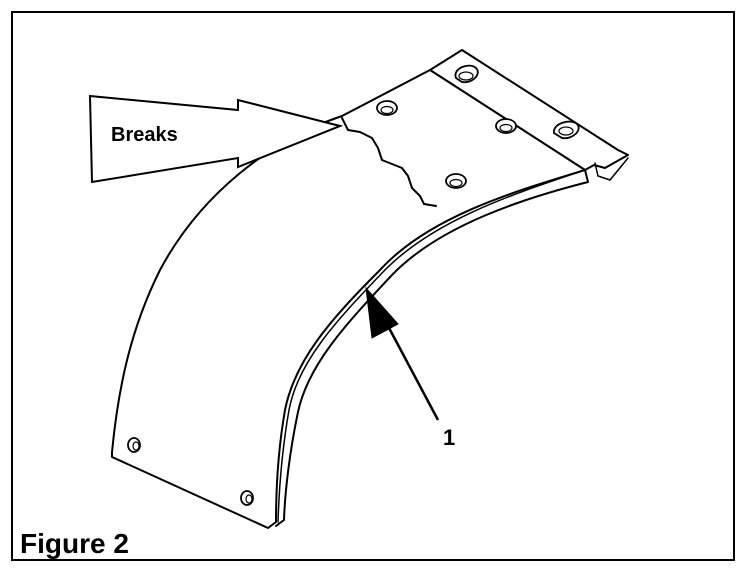 This screenshot has height=576, width=750. What do you see at coordinates (517, 102) in the screenshot?
I see `flange-slots` at bounding box center [517, 102].